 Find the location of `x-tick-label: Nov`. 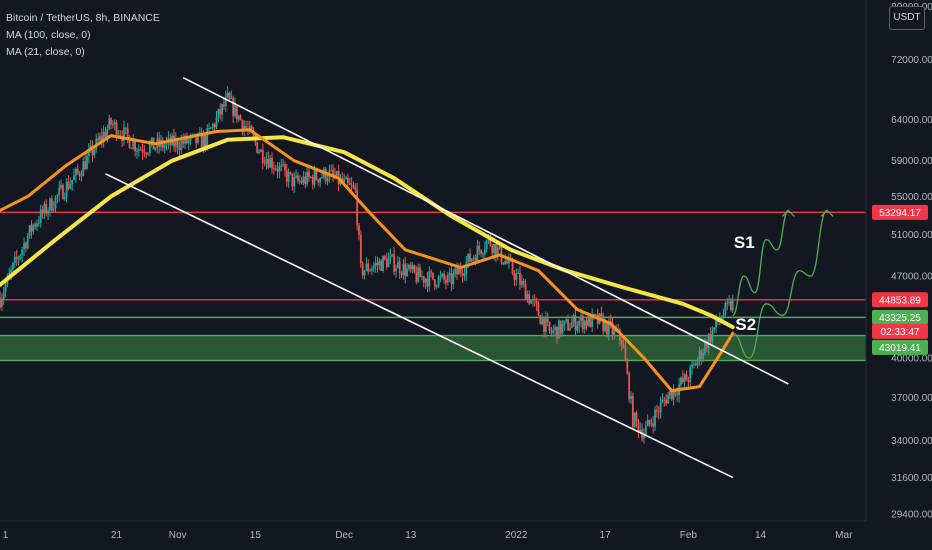

x-tick-label: Nov is located at coordinates (178, 535).